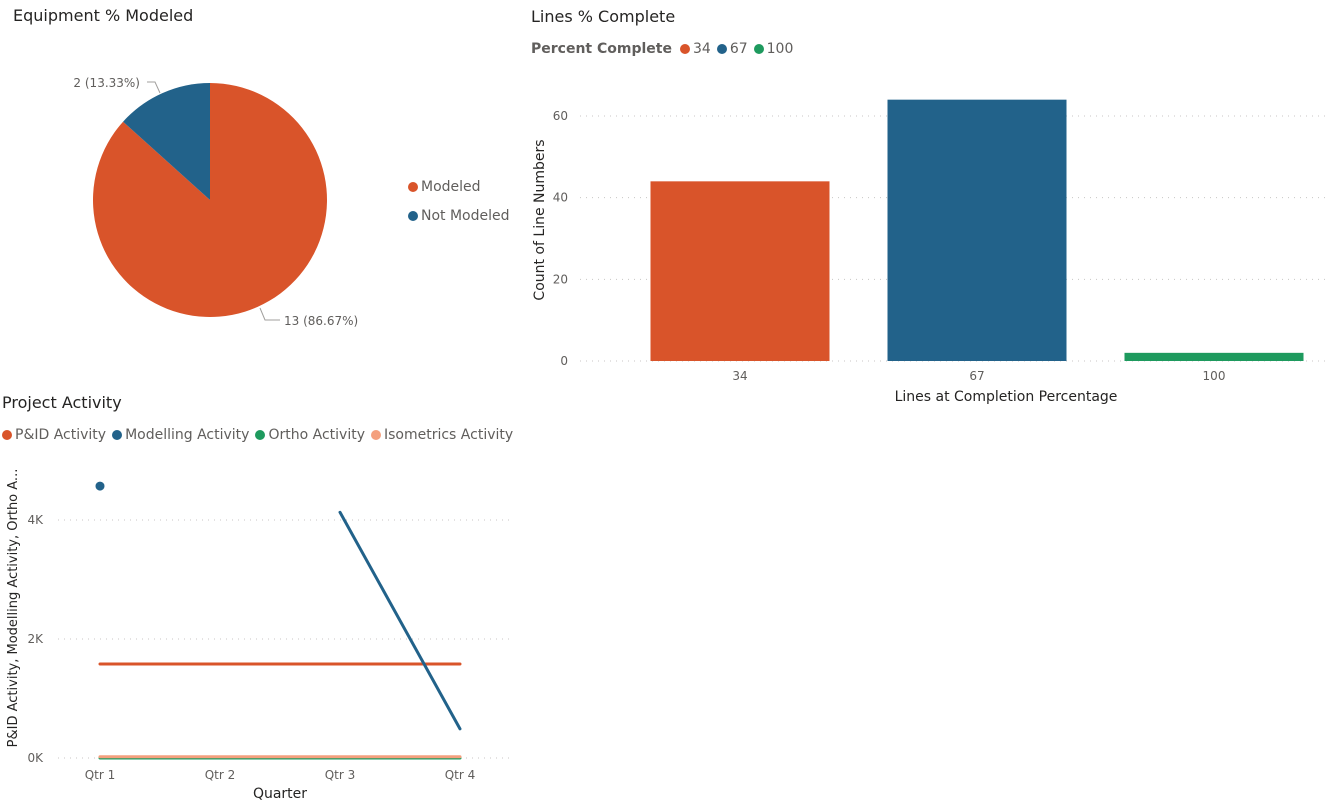 Image resolution: width=1337 pixels, height=801 pixels. What do you see at coordinates (35, 520) in the screenshot?
I see `line-y-tick-label: 4K` at bounding box center [35, 520].